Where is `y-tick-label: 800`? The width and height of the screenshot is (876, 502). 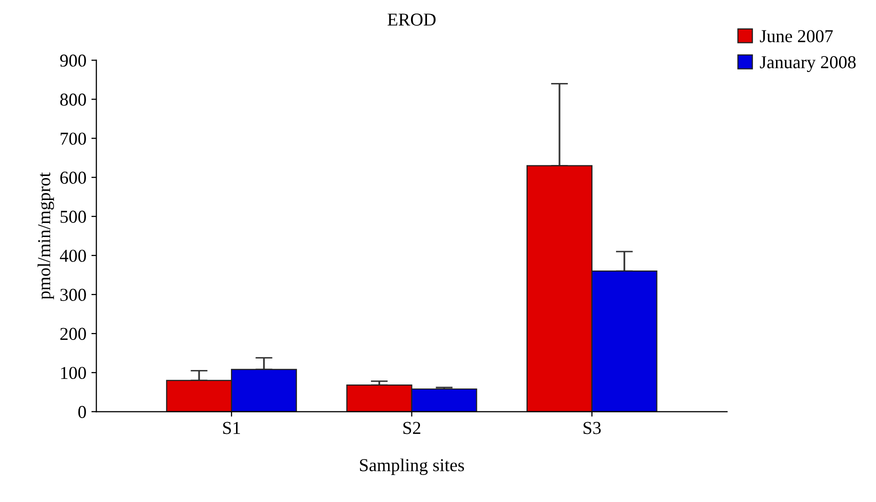 y-tick-label: 800 is located at coordinates (73, 100).